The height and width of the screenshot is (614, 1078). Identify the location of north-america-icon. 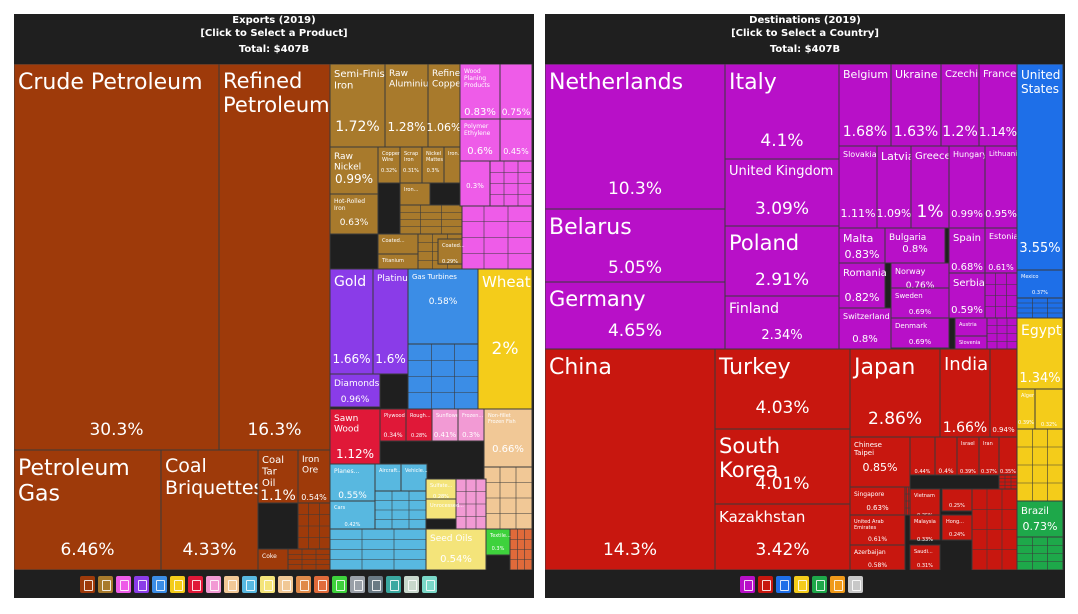
(783, 584).